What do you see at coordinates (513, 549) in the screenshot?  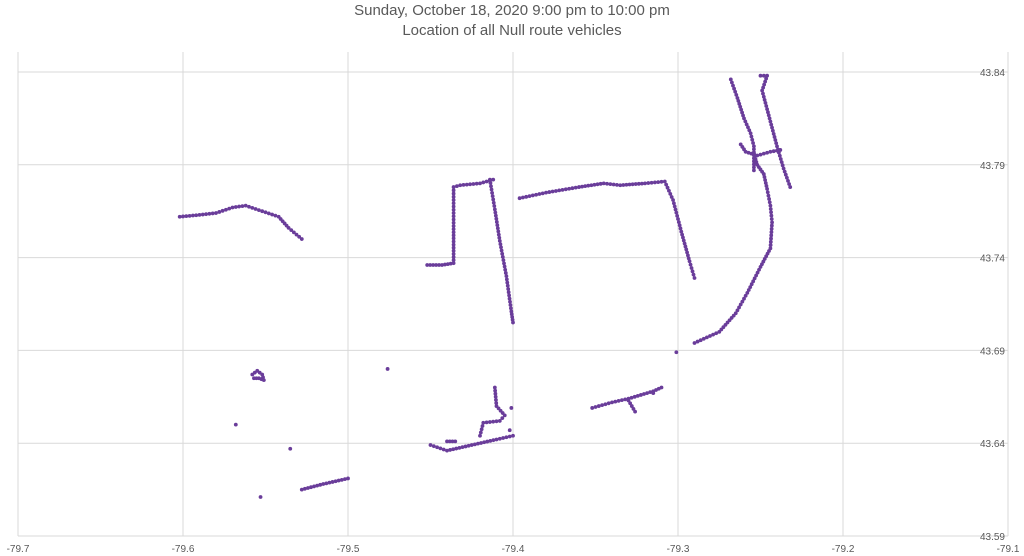 I see `x-tick-label: -79.4` at bounding box center [513, 549].